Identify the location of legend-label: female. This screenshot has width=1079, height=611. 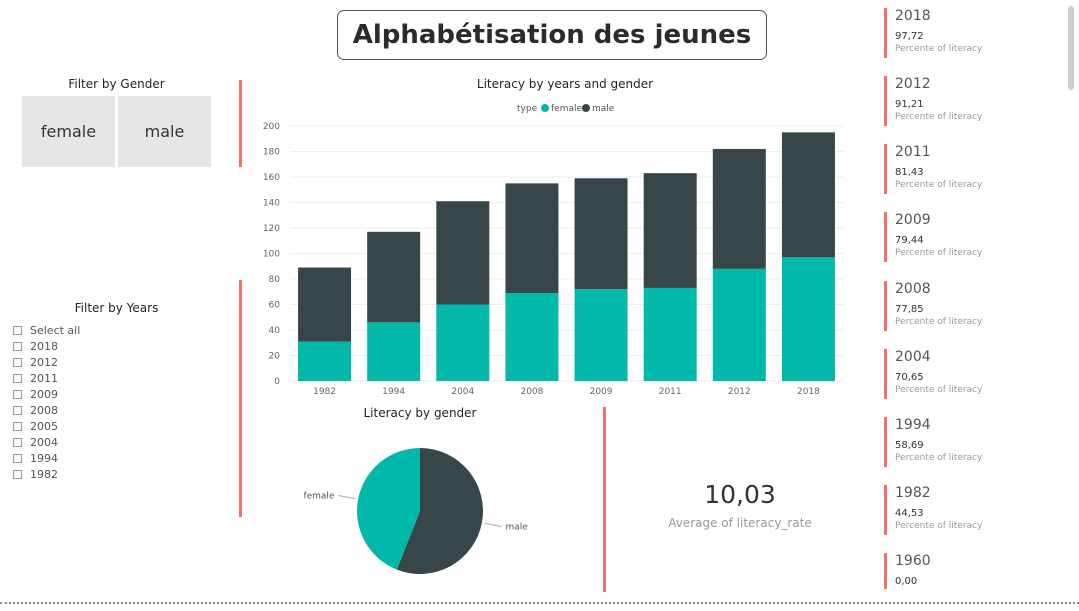
(566, 109).